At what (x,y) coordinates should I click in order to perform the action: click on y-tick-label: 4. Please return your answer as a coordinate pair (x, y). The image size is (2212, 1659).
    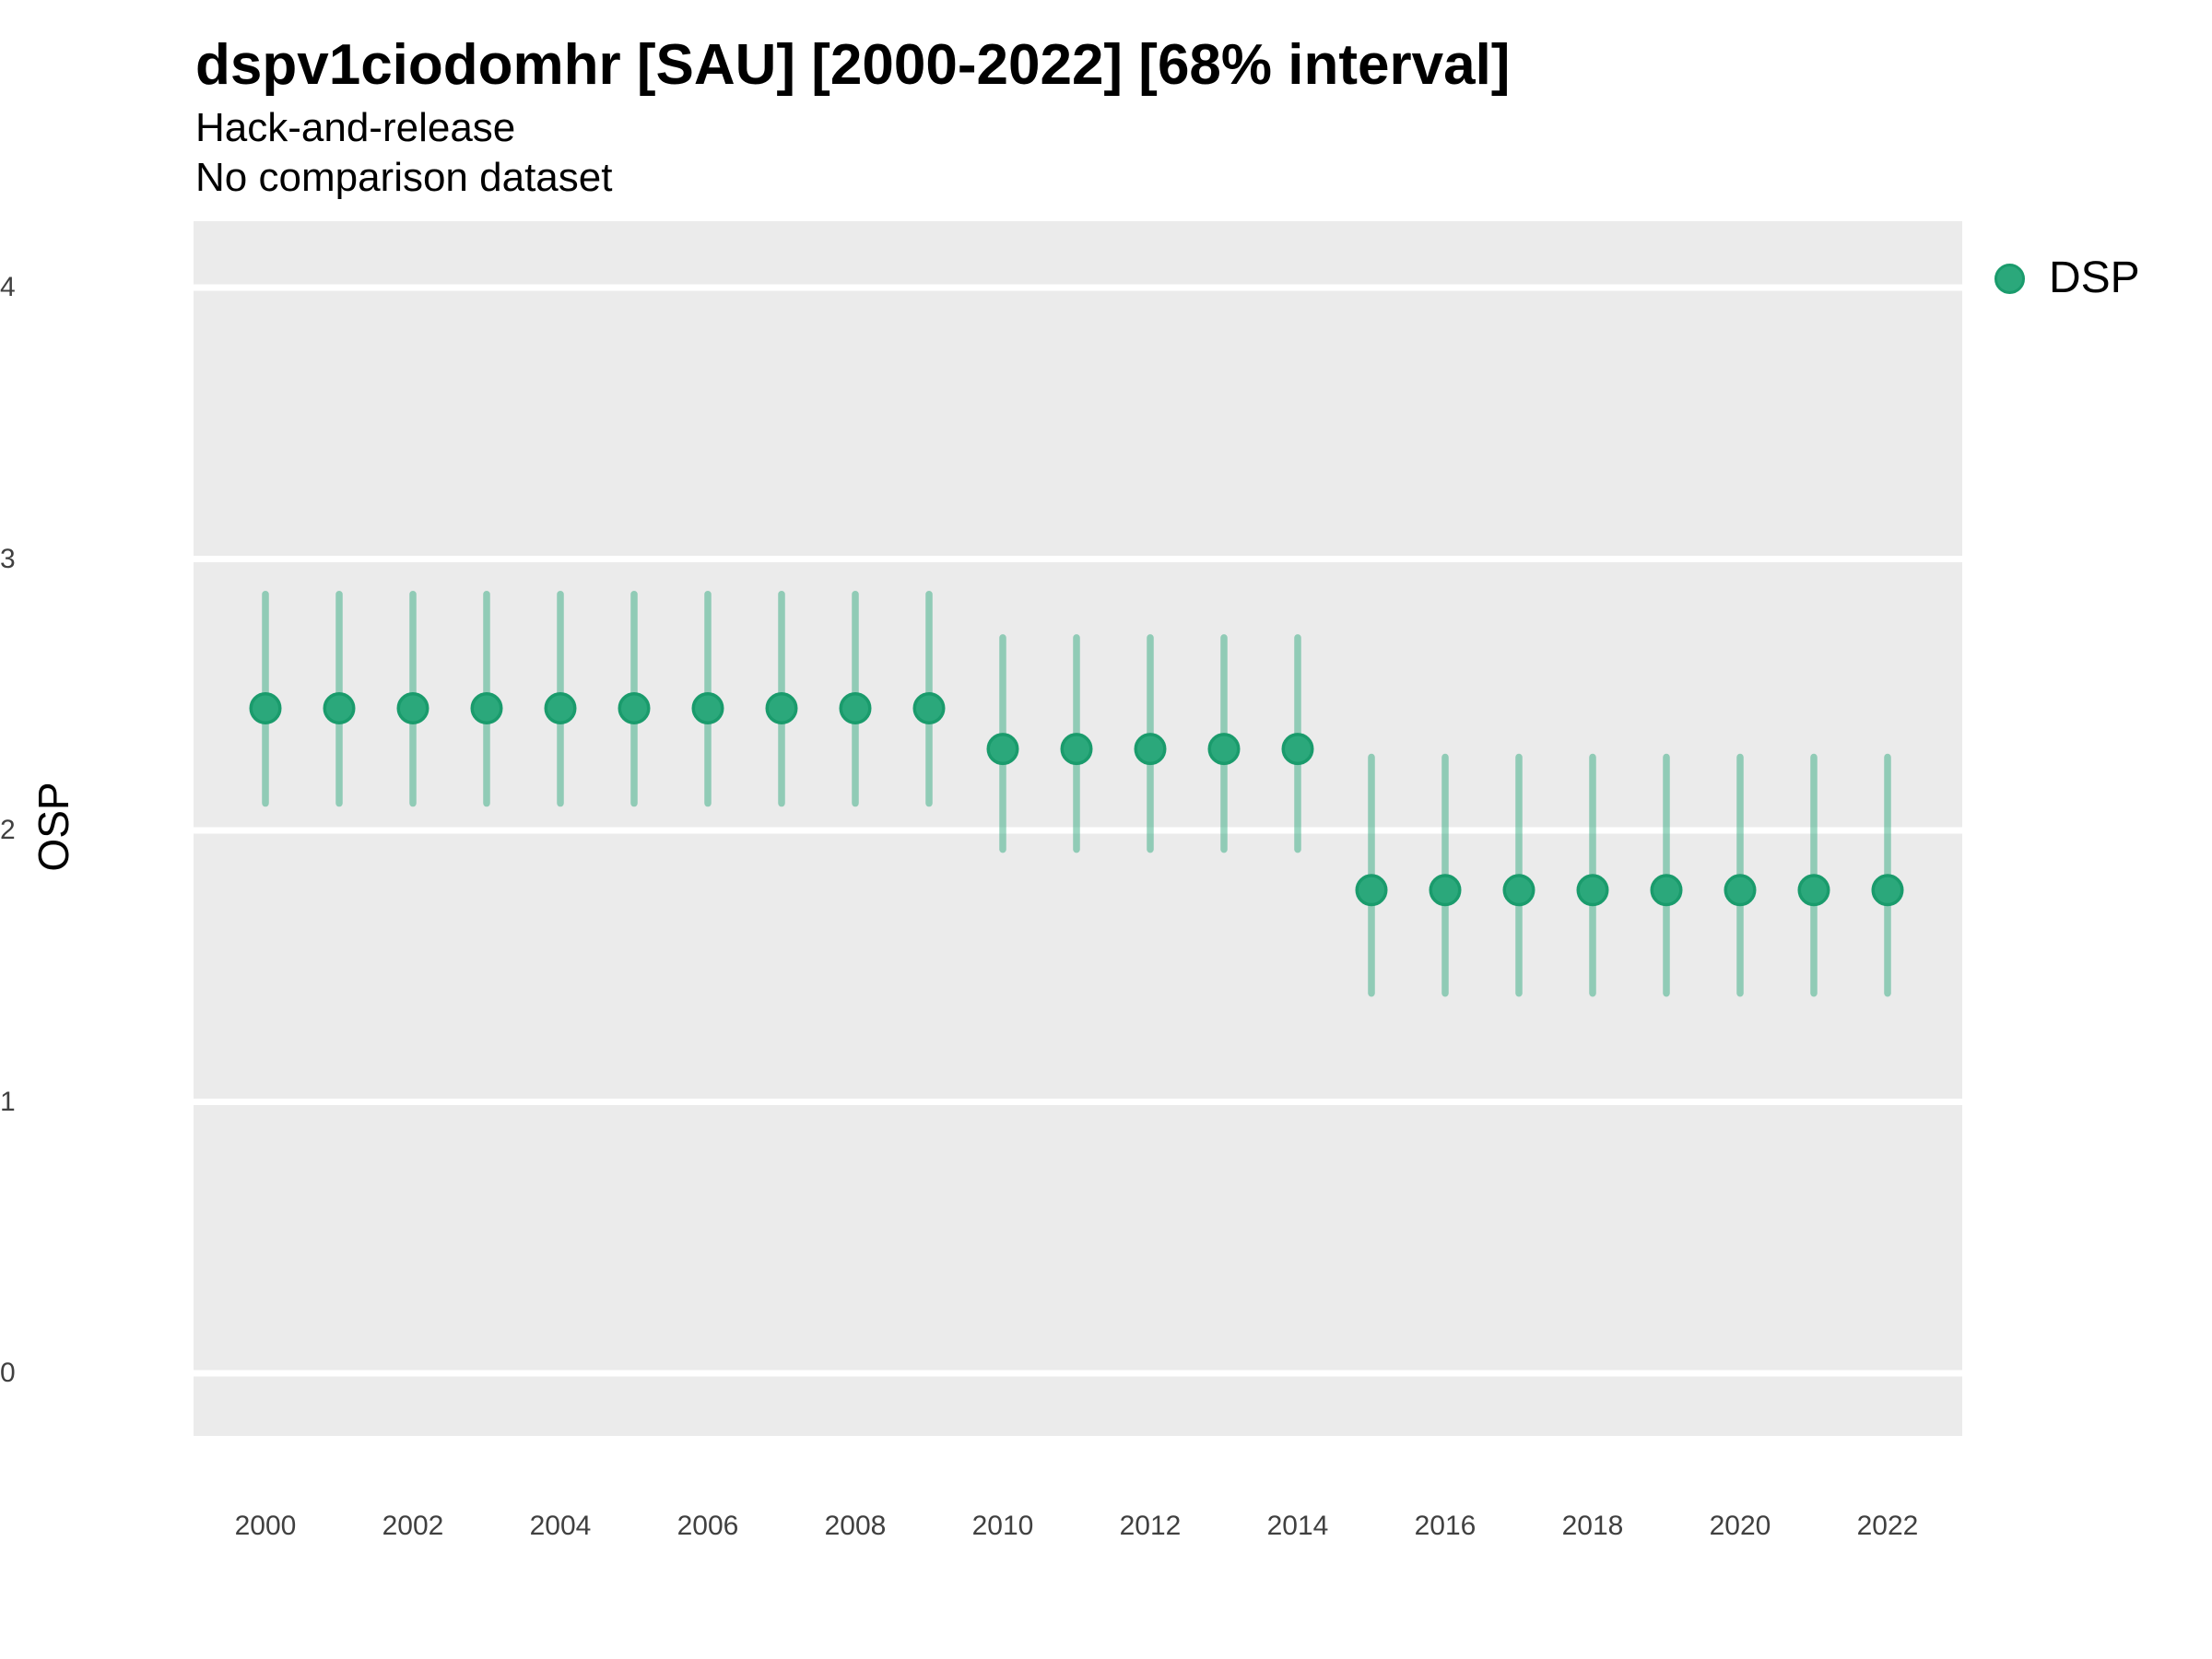
    Looking at the image, I should click on (8, 287).